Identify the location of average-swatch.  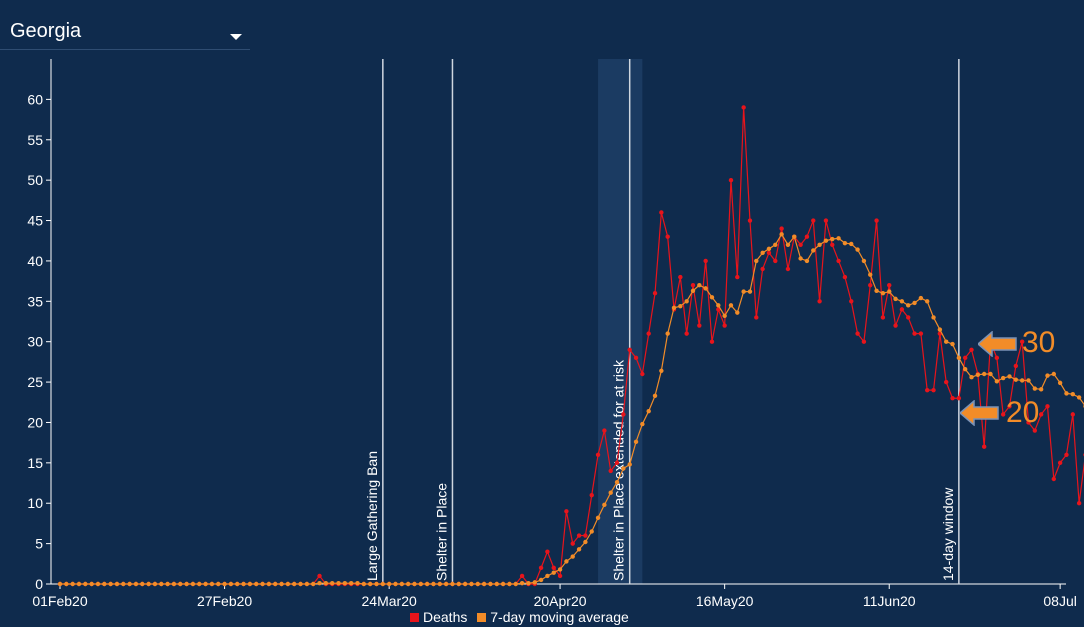
(482, 617).